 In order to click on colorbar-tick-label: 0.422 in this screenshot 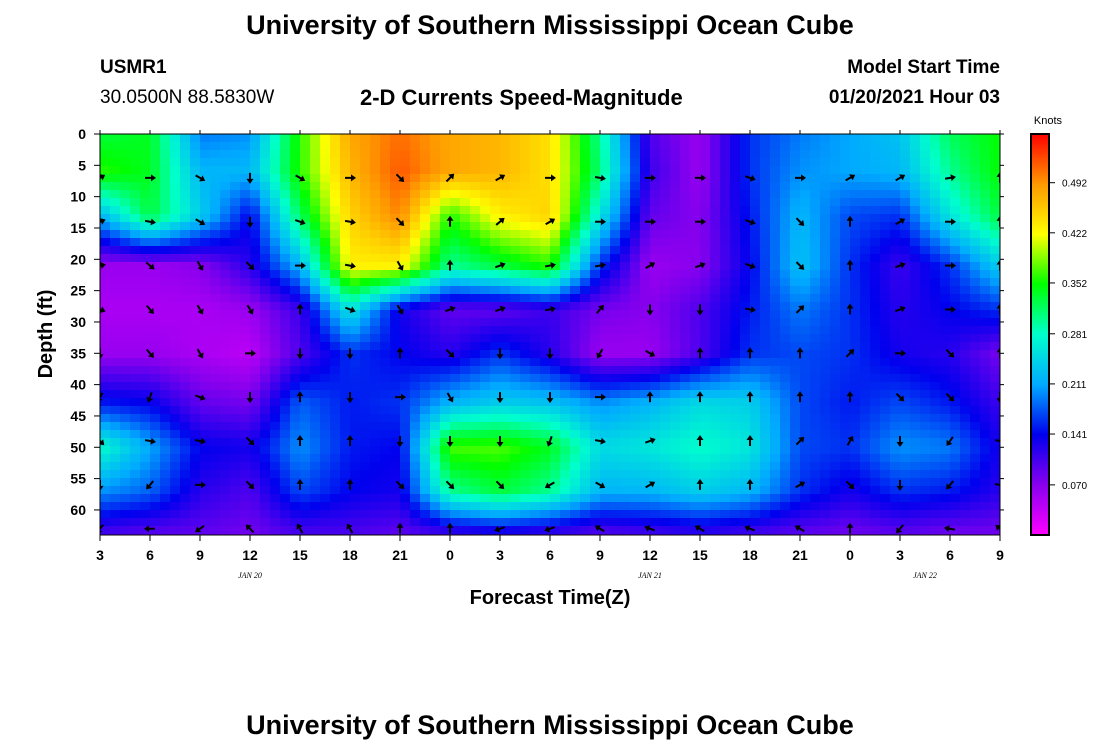, I will do `click(1074, 234)`.